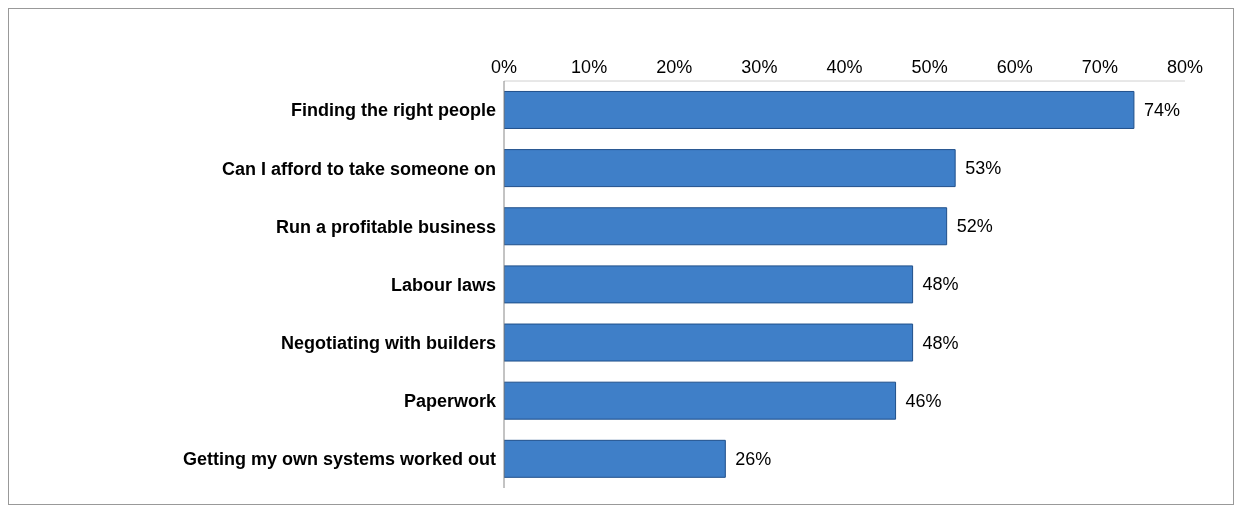 The height and width of the screenshot is (513, 1242). Describe the element at coordinates (1161, 109) in the screenshot. I see `data-label: 74%` at that location.